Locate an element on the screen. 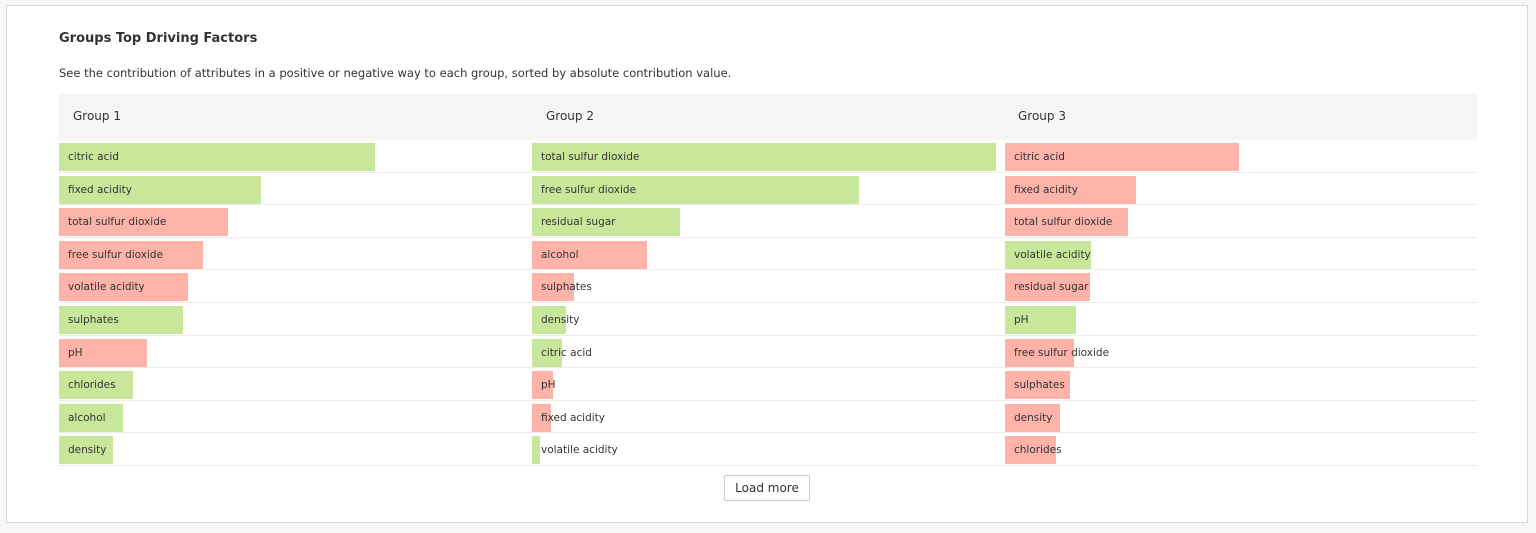 The height and width of the screenshot is (533, 1536). load-more-button: Load more is located at coordinates (767, 488).